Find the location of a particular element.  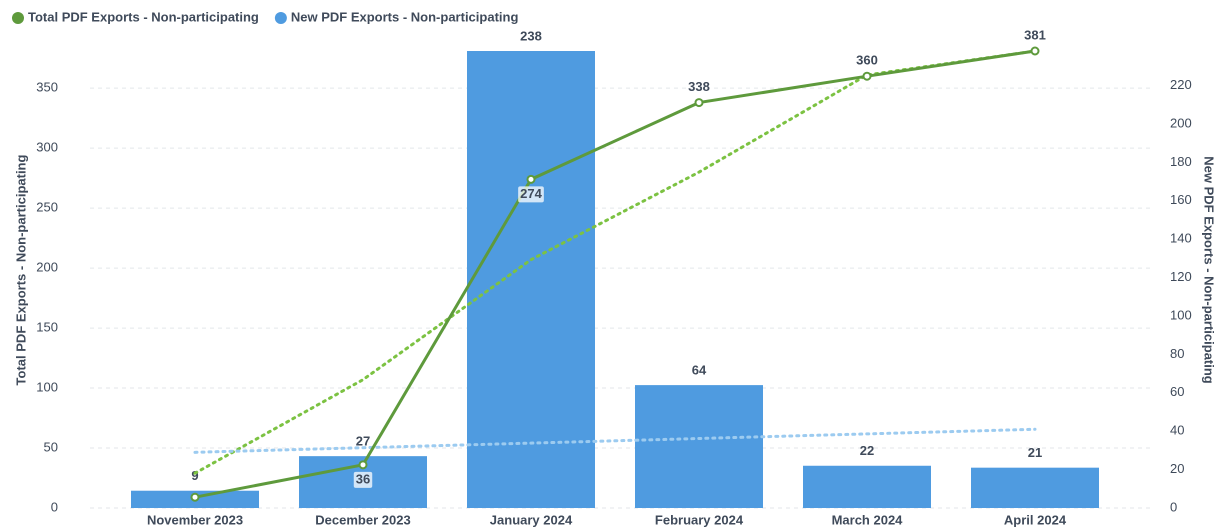

bar-value-label: 27 is located at coordinates (363, 441).